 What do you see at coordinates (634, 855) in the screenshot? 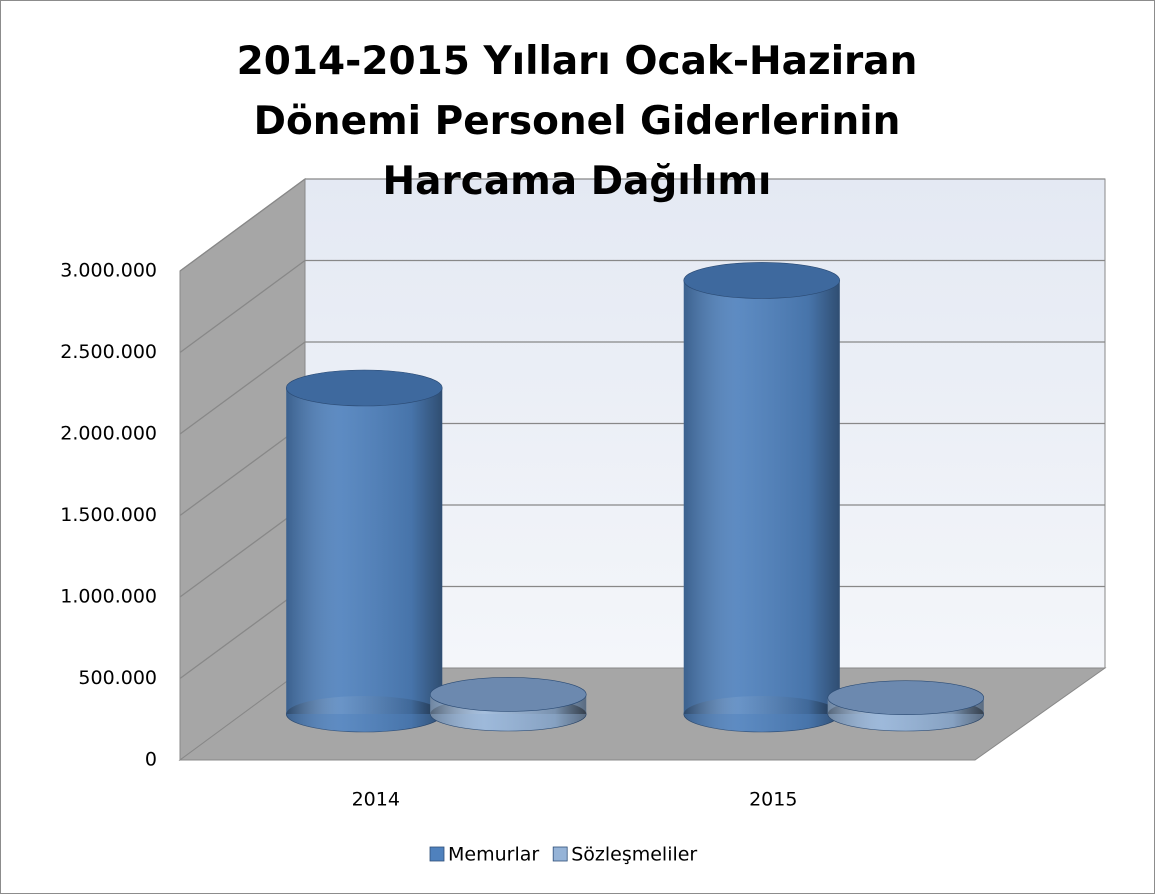
I see `legend-label: Sözleşmeliler` at bounding box center [634, 855].